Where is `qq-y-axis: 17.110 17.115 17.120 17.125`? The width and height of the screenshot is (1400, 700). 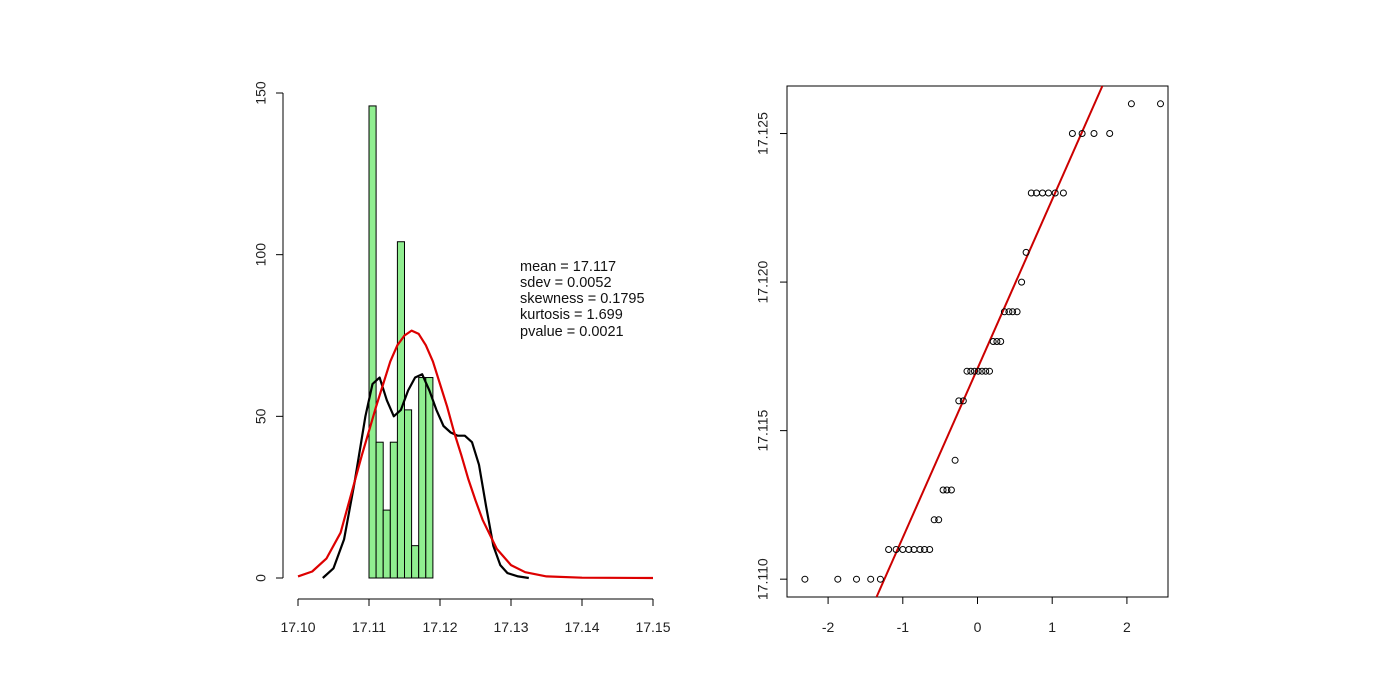
qq-y-axis: 17.110 17.115 17.120 17.125 is located at coordinates (771, 356).